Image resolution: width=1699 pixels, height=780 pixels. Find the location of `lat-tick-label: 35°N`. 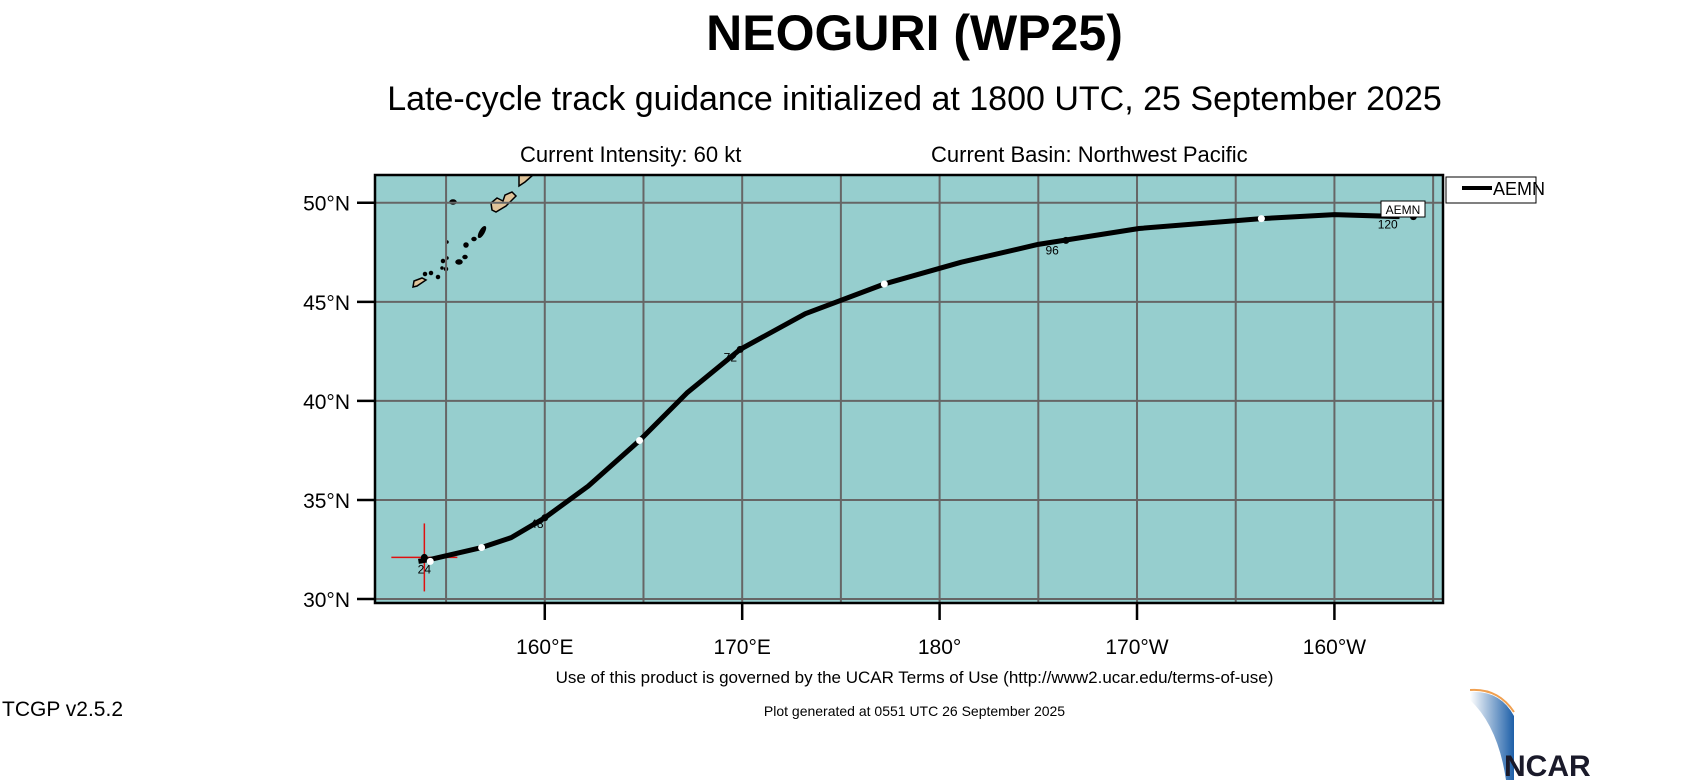

lat-tick-label: 35°N is located at coordinates (326, 501).